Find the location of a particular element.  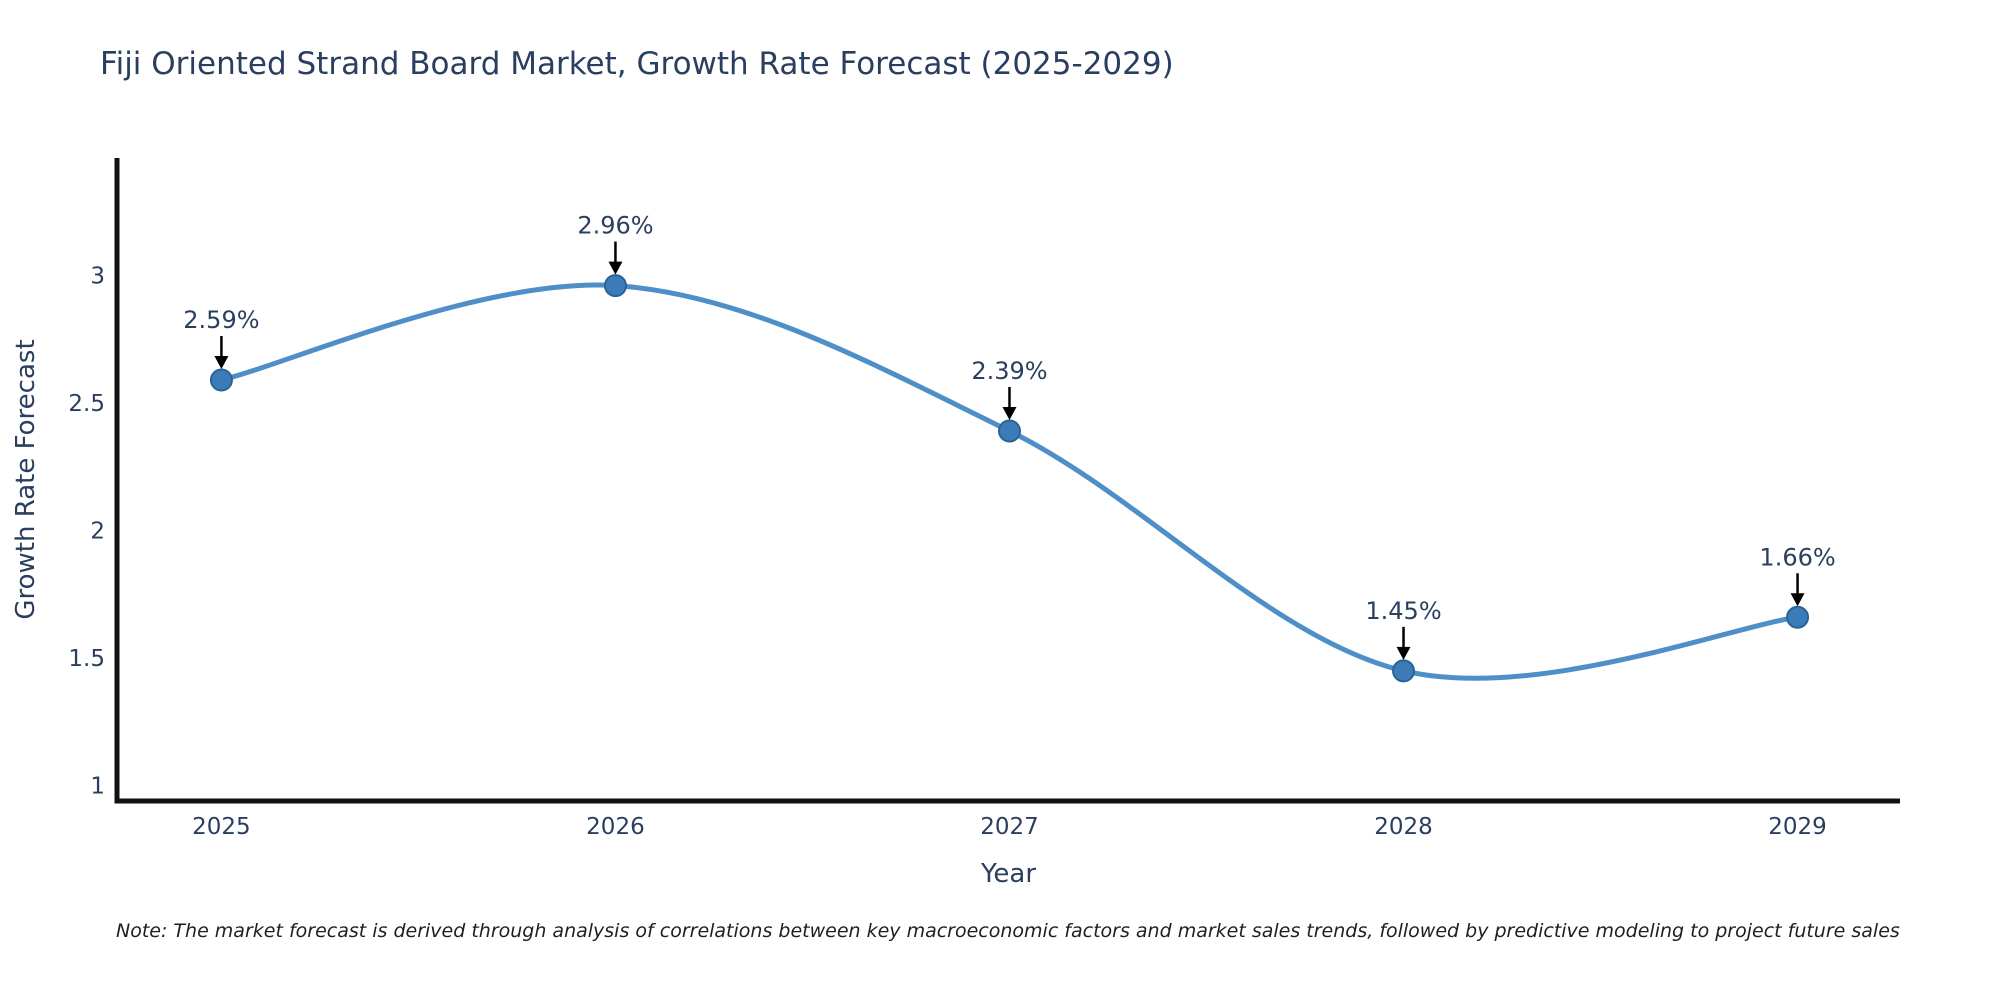

y-tick-label: 3 is located at coordinates (97, 276).